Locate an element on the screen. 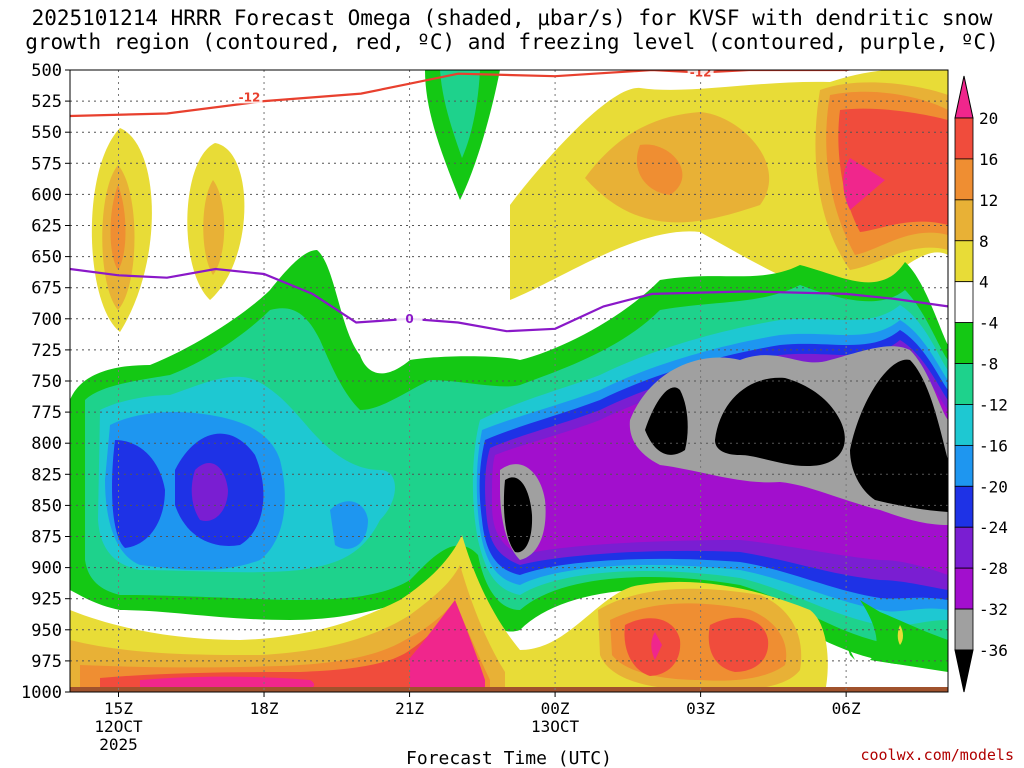 This screenshot has width=1024, height=768. colorbar-tick-label: -20 is located at coordinates (993, 486).